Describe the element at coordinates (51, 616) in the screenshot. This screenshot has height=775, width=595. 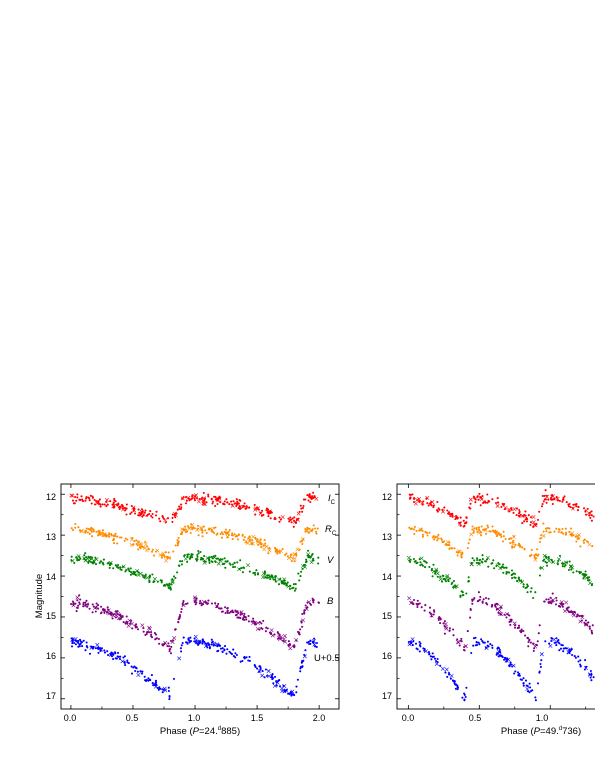
I see `left-ytick-label: 15` at that location.